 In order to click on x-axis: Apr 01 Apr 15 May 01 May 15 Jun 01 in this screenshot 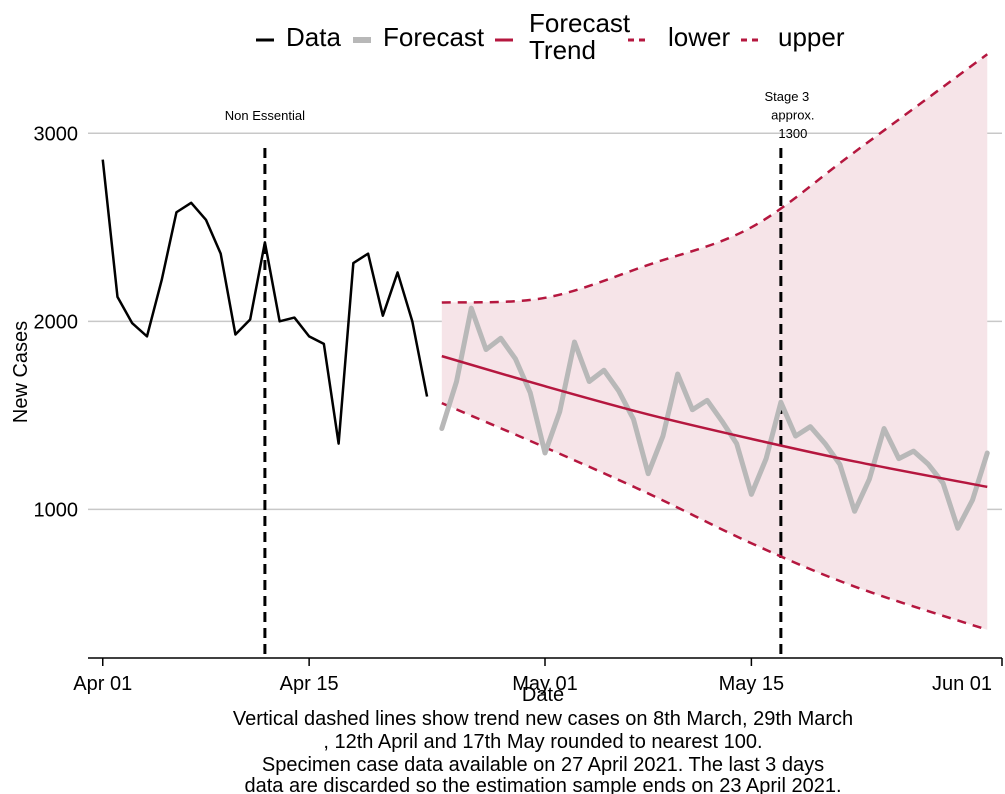, I will do `click(538, 676)`.